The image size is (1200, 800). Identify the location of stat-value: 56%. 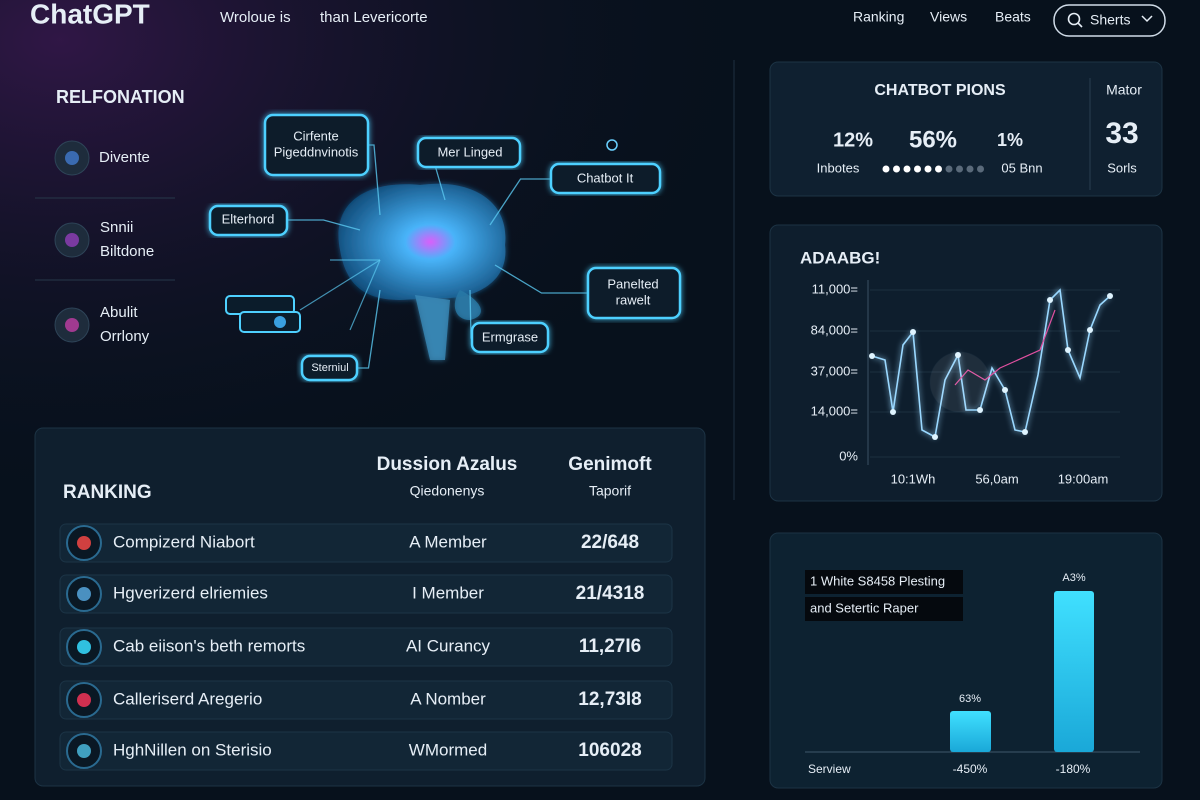
(933, 139).